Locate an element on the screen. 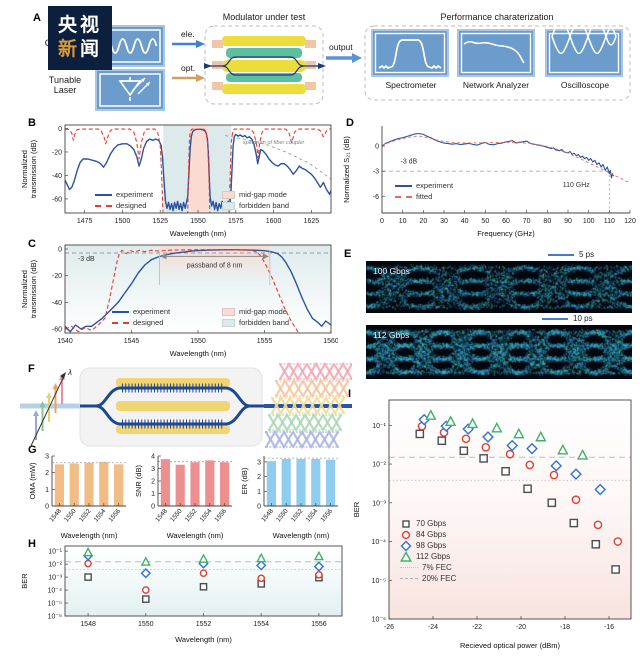 The image size is (640, 656). svg-text: OMA (mW) is located at coordinates (32, 481).